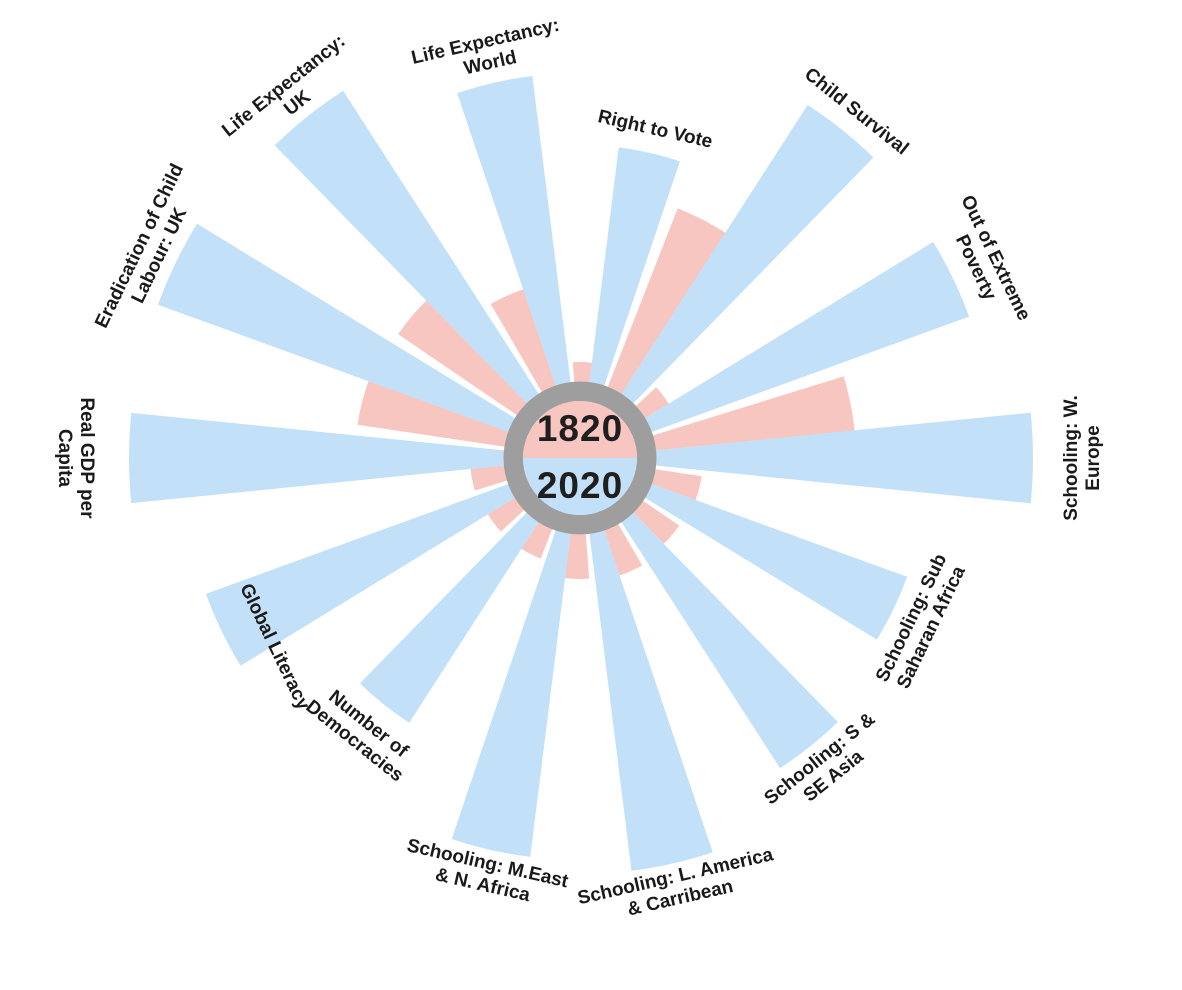 The width and height of the screenshot is (1182, 990). What do you see at coordinates (1082, 458) in the screenshot?
I see `category-label-schooling-w-europe: Schooling: W. Europe` at bounding box center [1082, 458].